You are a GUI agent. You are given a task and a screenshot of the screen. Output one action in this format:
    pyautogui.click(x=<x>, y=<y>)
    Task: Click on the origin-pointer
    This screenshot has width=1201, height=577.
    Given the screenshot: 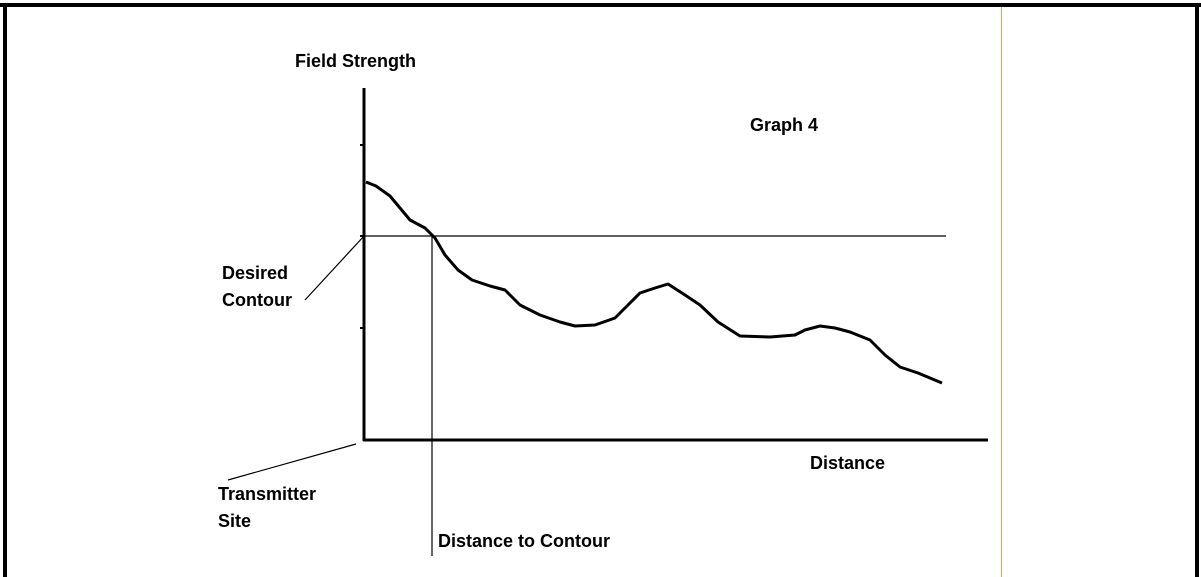 What is the action you would take?
    pyautogui.click(x=292, y=462)
    